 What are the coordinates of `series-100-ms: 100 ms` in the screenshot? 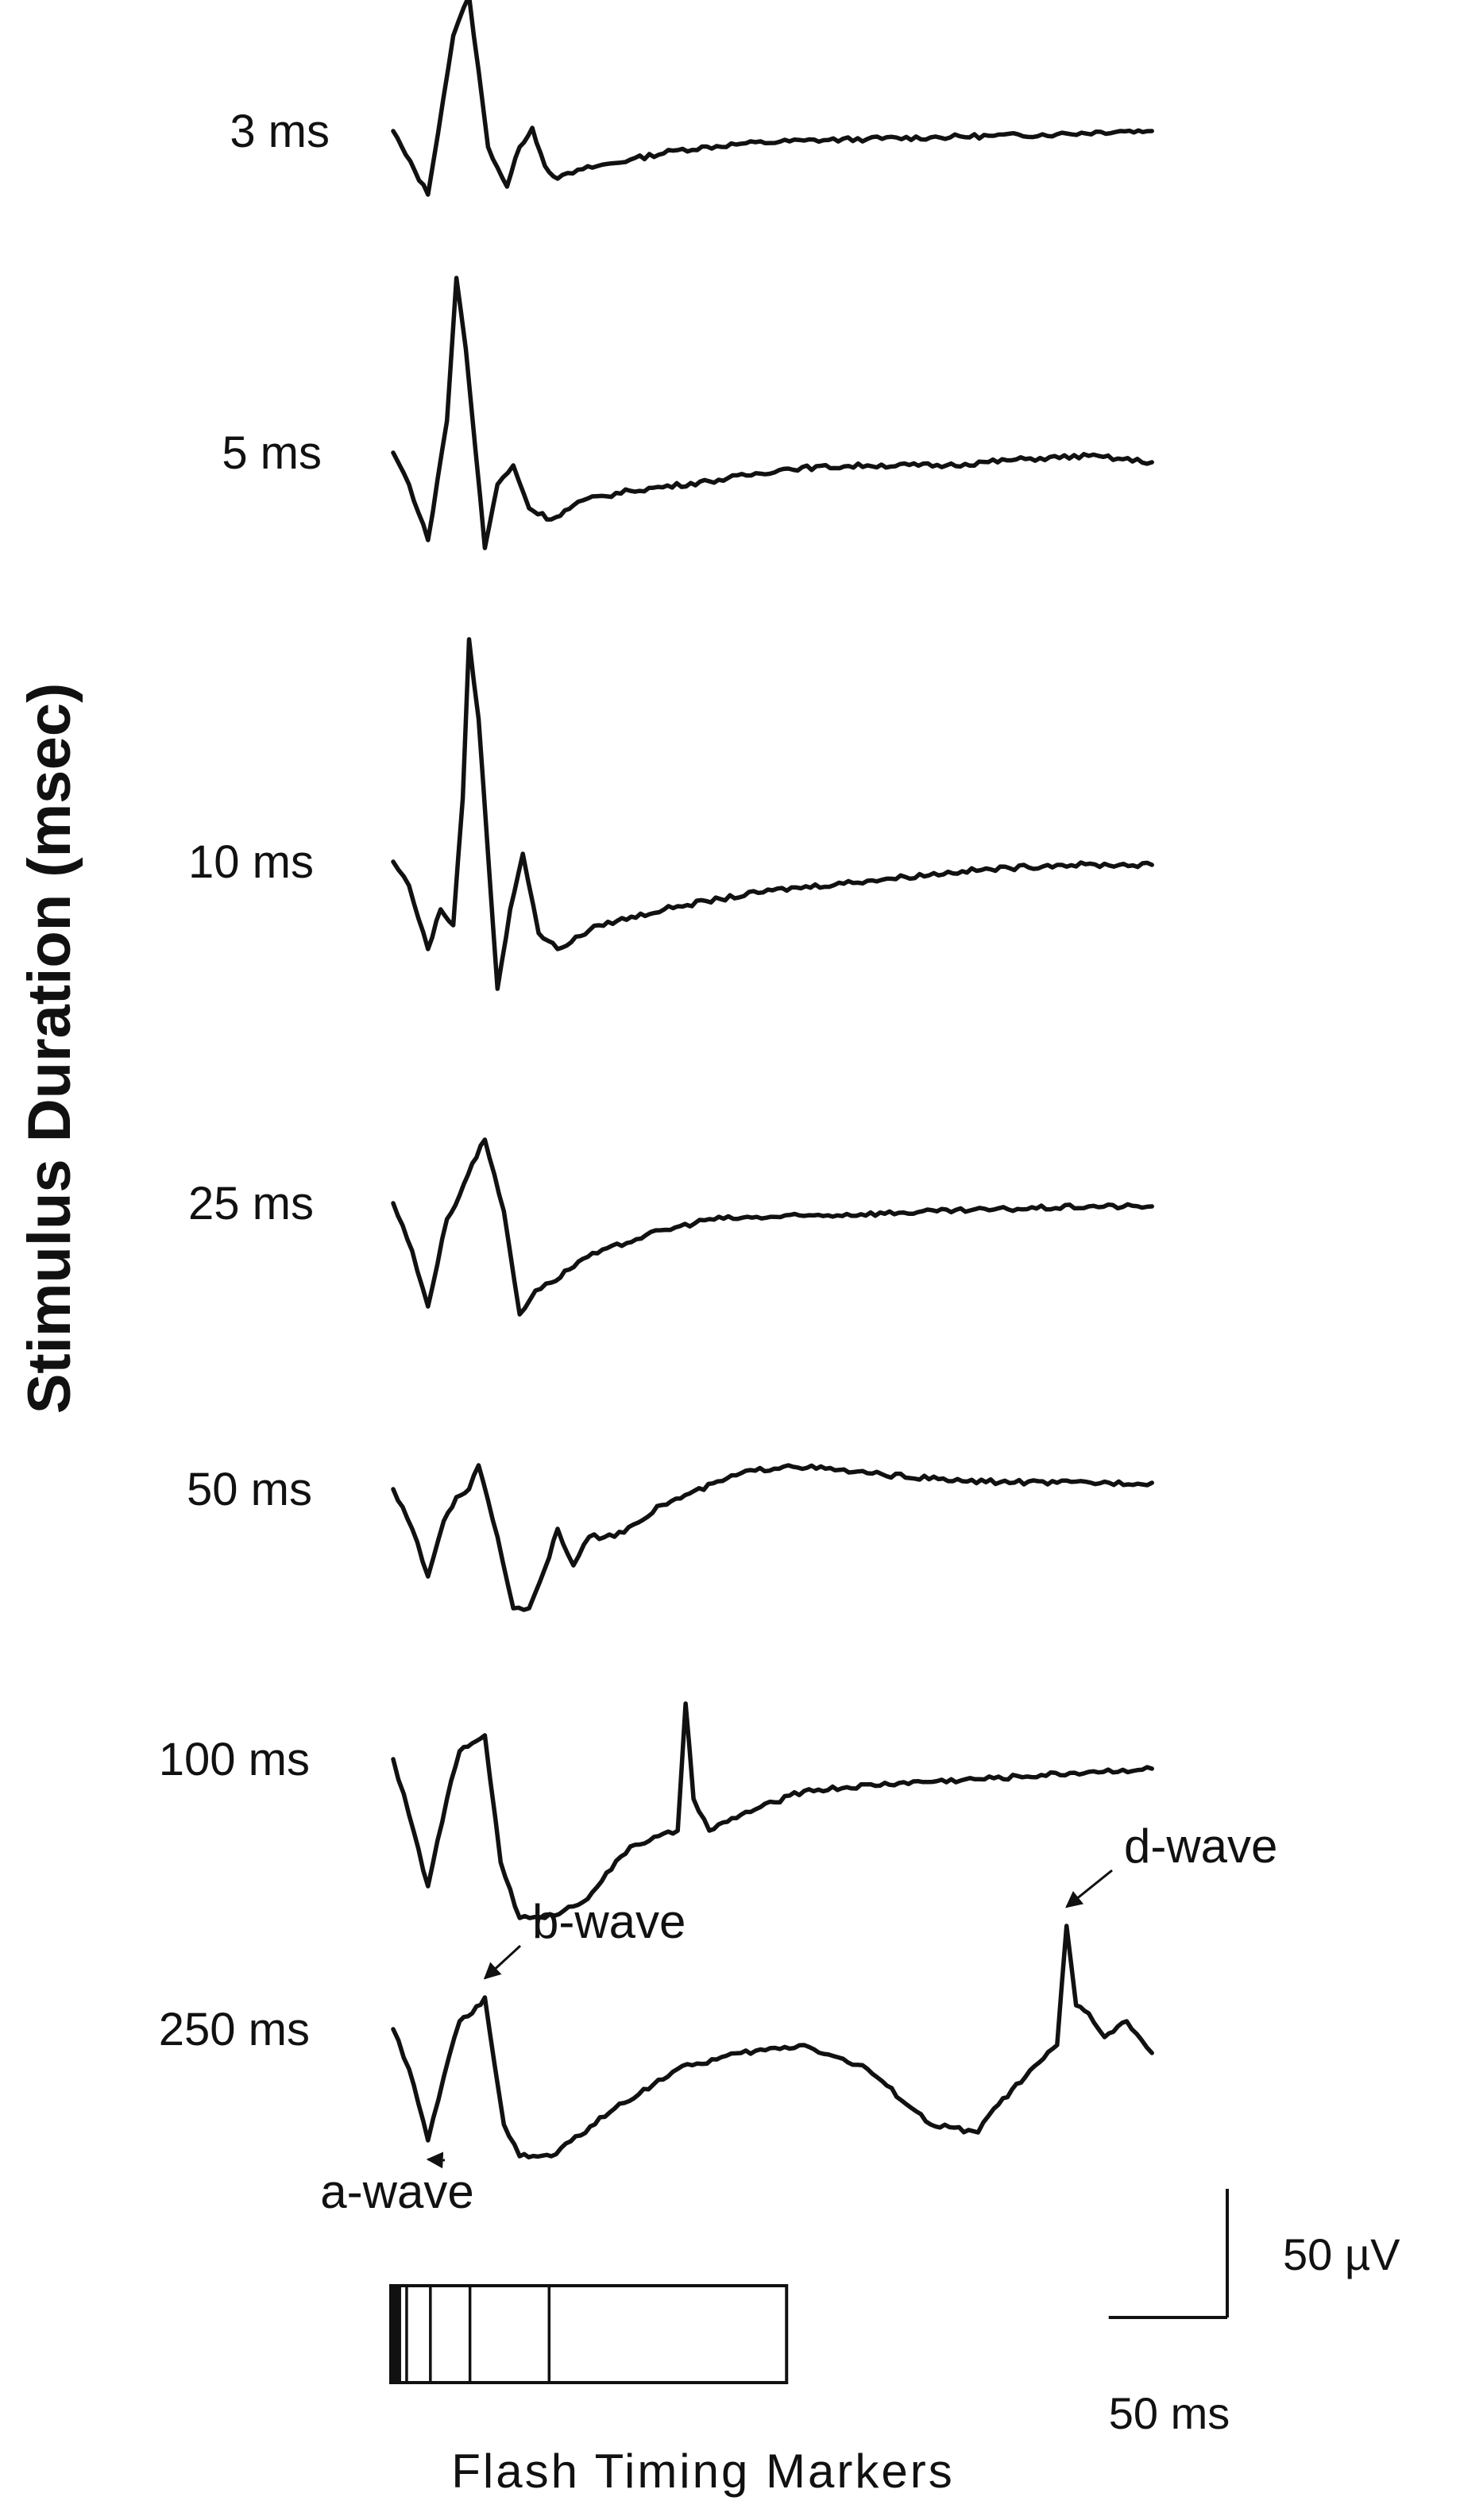 It's located at (656, 1811).